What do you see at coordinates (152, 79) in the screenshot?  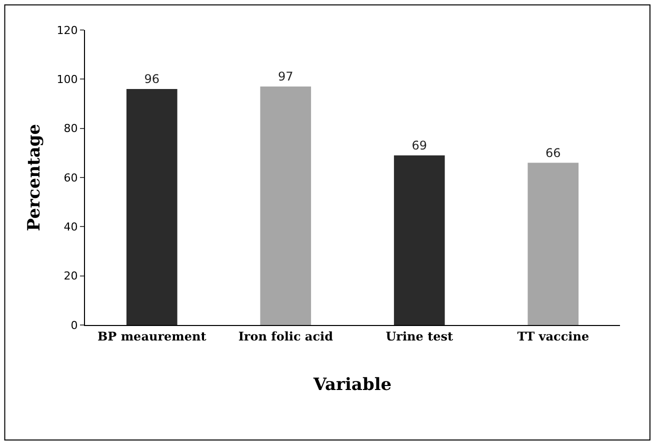 I see `data-label: 96` at bounding box center [152, 79].